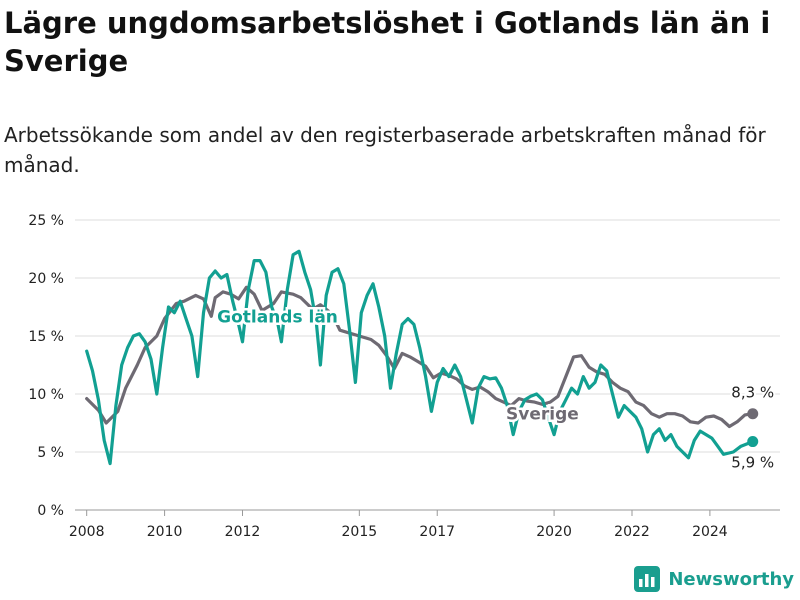  What do you see at coordinates (710, 532) in the screenshot?
I see `x-tick-label: 2024` at bounding box center [710, 532].